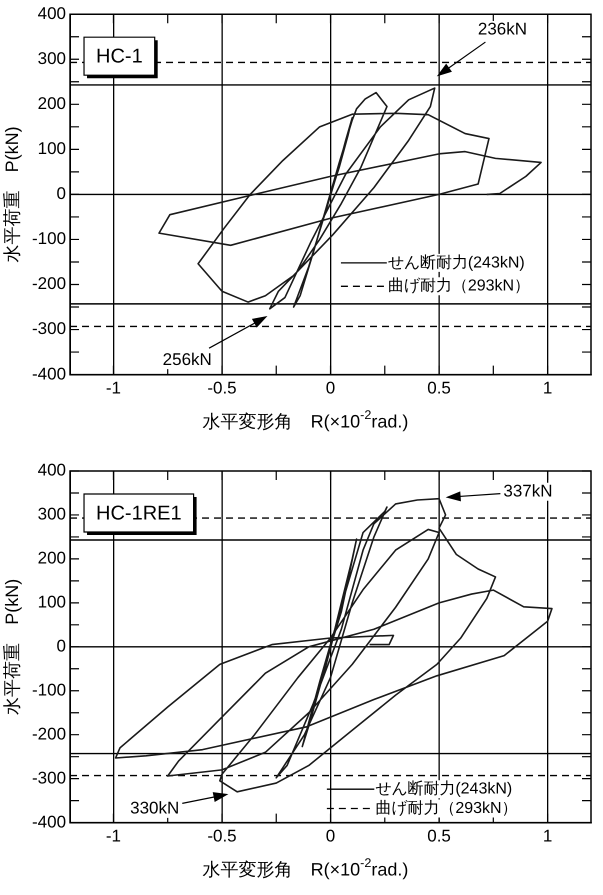  I want to click on annotation: HC-1RE1, so click(139, 513).